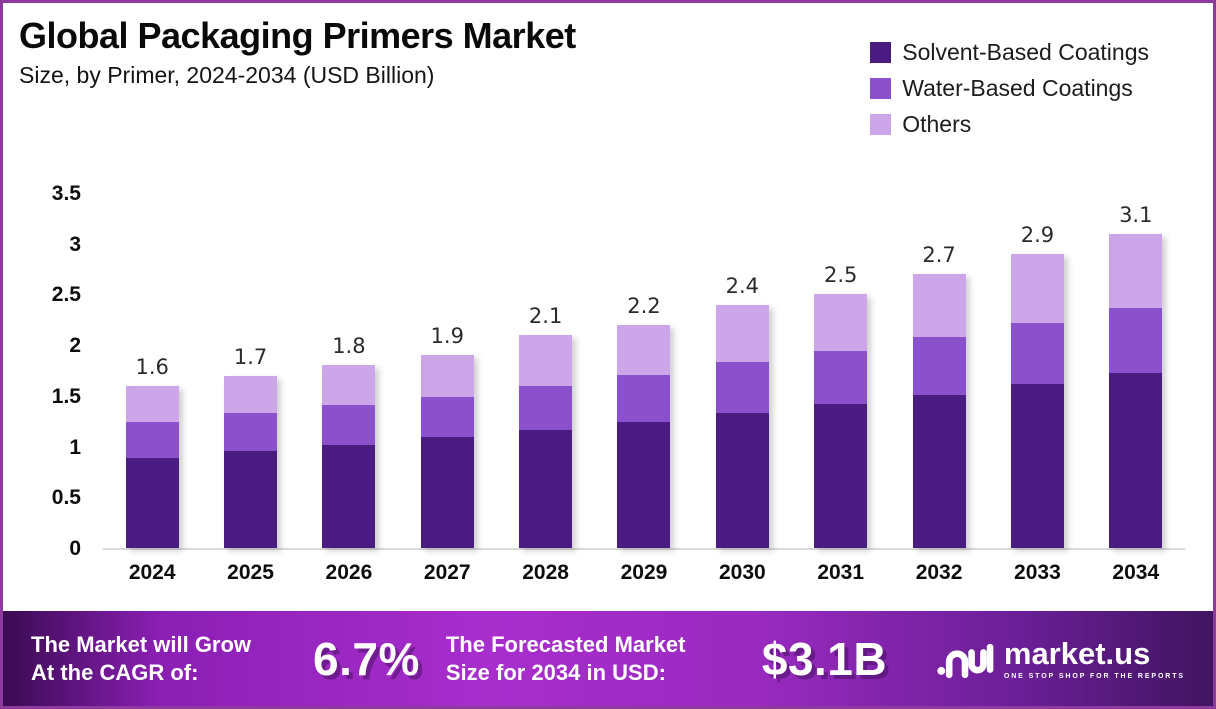 The width and height of the screenshot is (1216, 709). I want to click on bar-group-2024: 1.6, so click(152, 370).